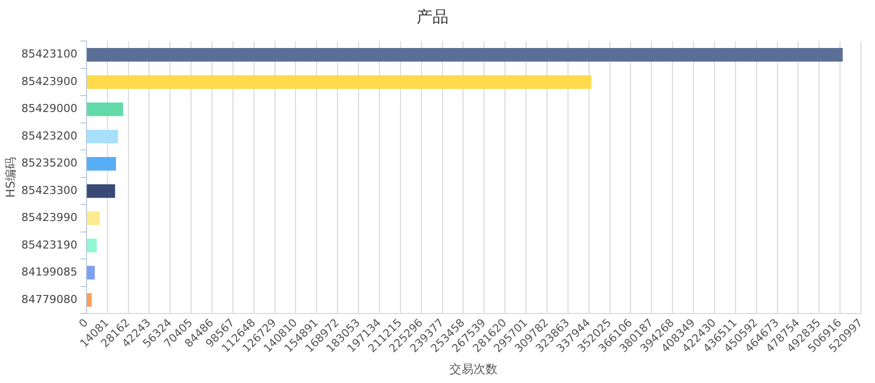 This screenshot has height=383, width=875. Describe the element at coordinates (432, 16) in the screenshot. I see `chart-title: 产品` at that location.